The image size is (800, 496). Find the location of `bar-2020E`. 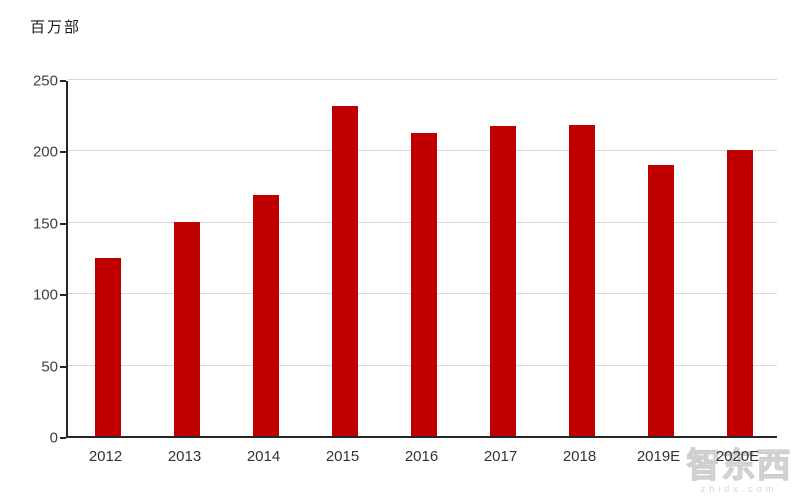

bar-2020E is located at coordinates (739, 293).